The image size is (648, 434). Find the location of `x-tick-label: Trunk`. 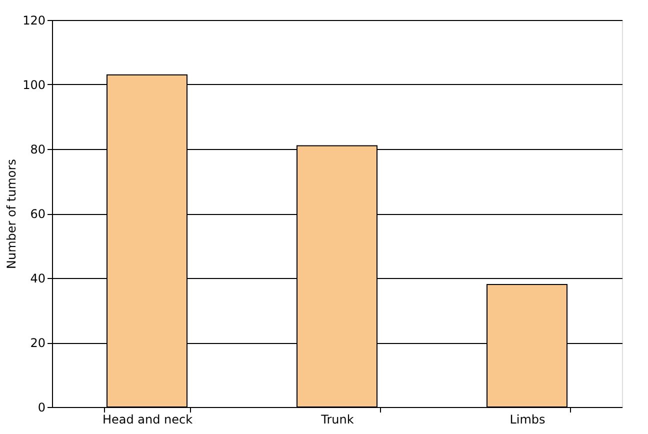

x-tick-label: Trunk is located at coordinates (337, 419).